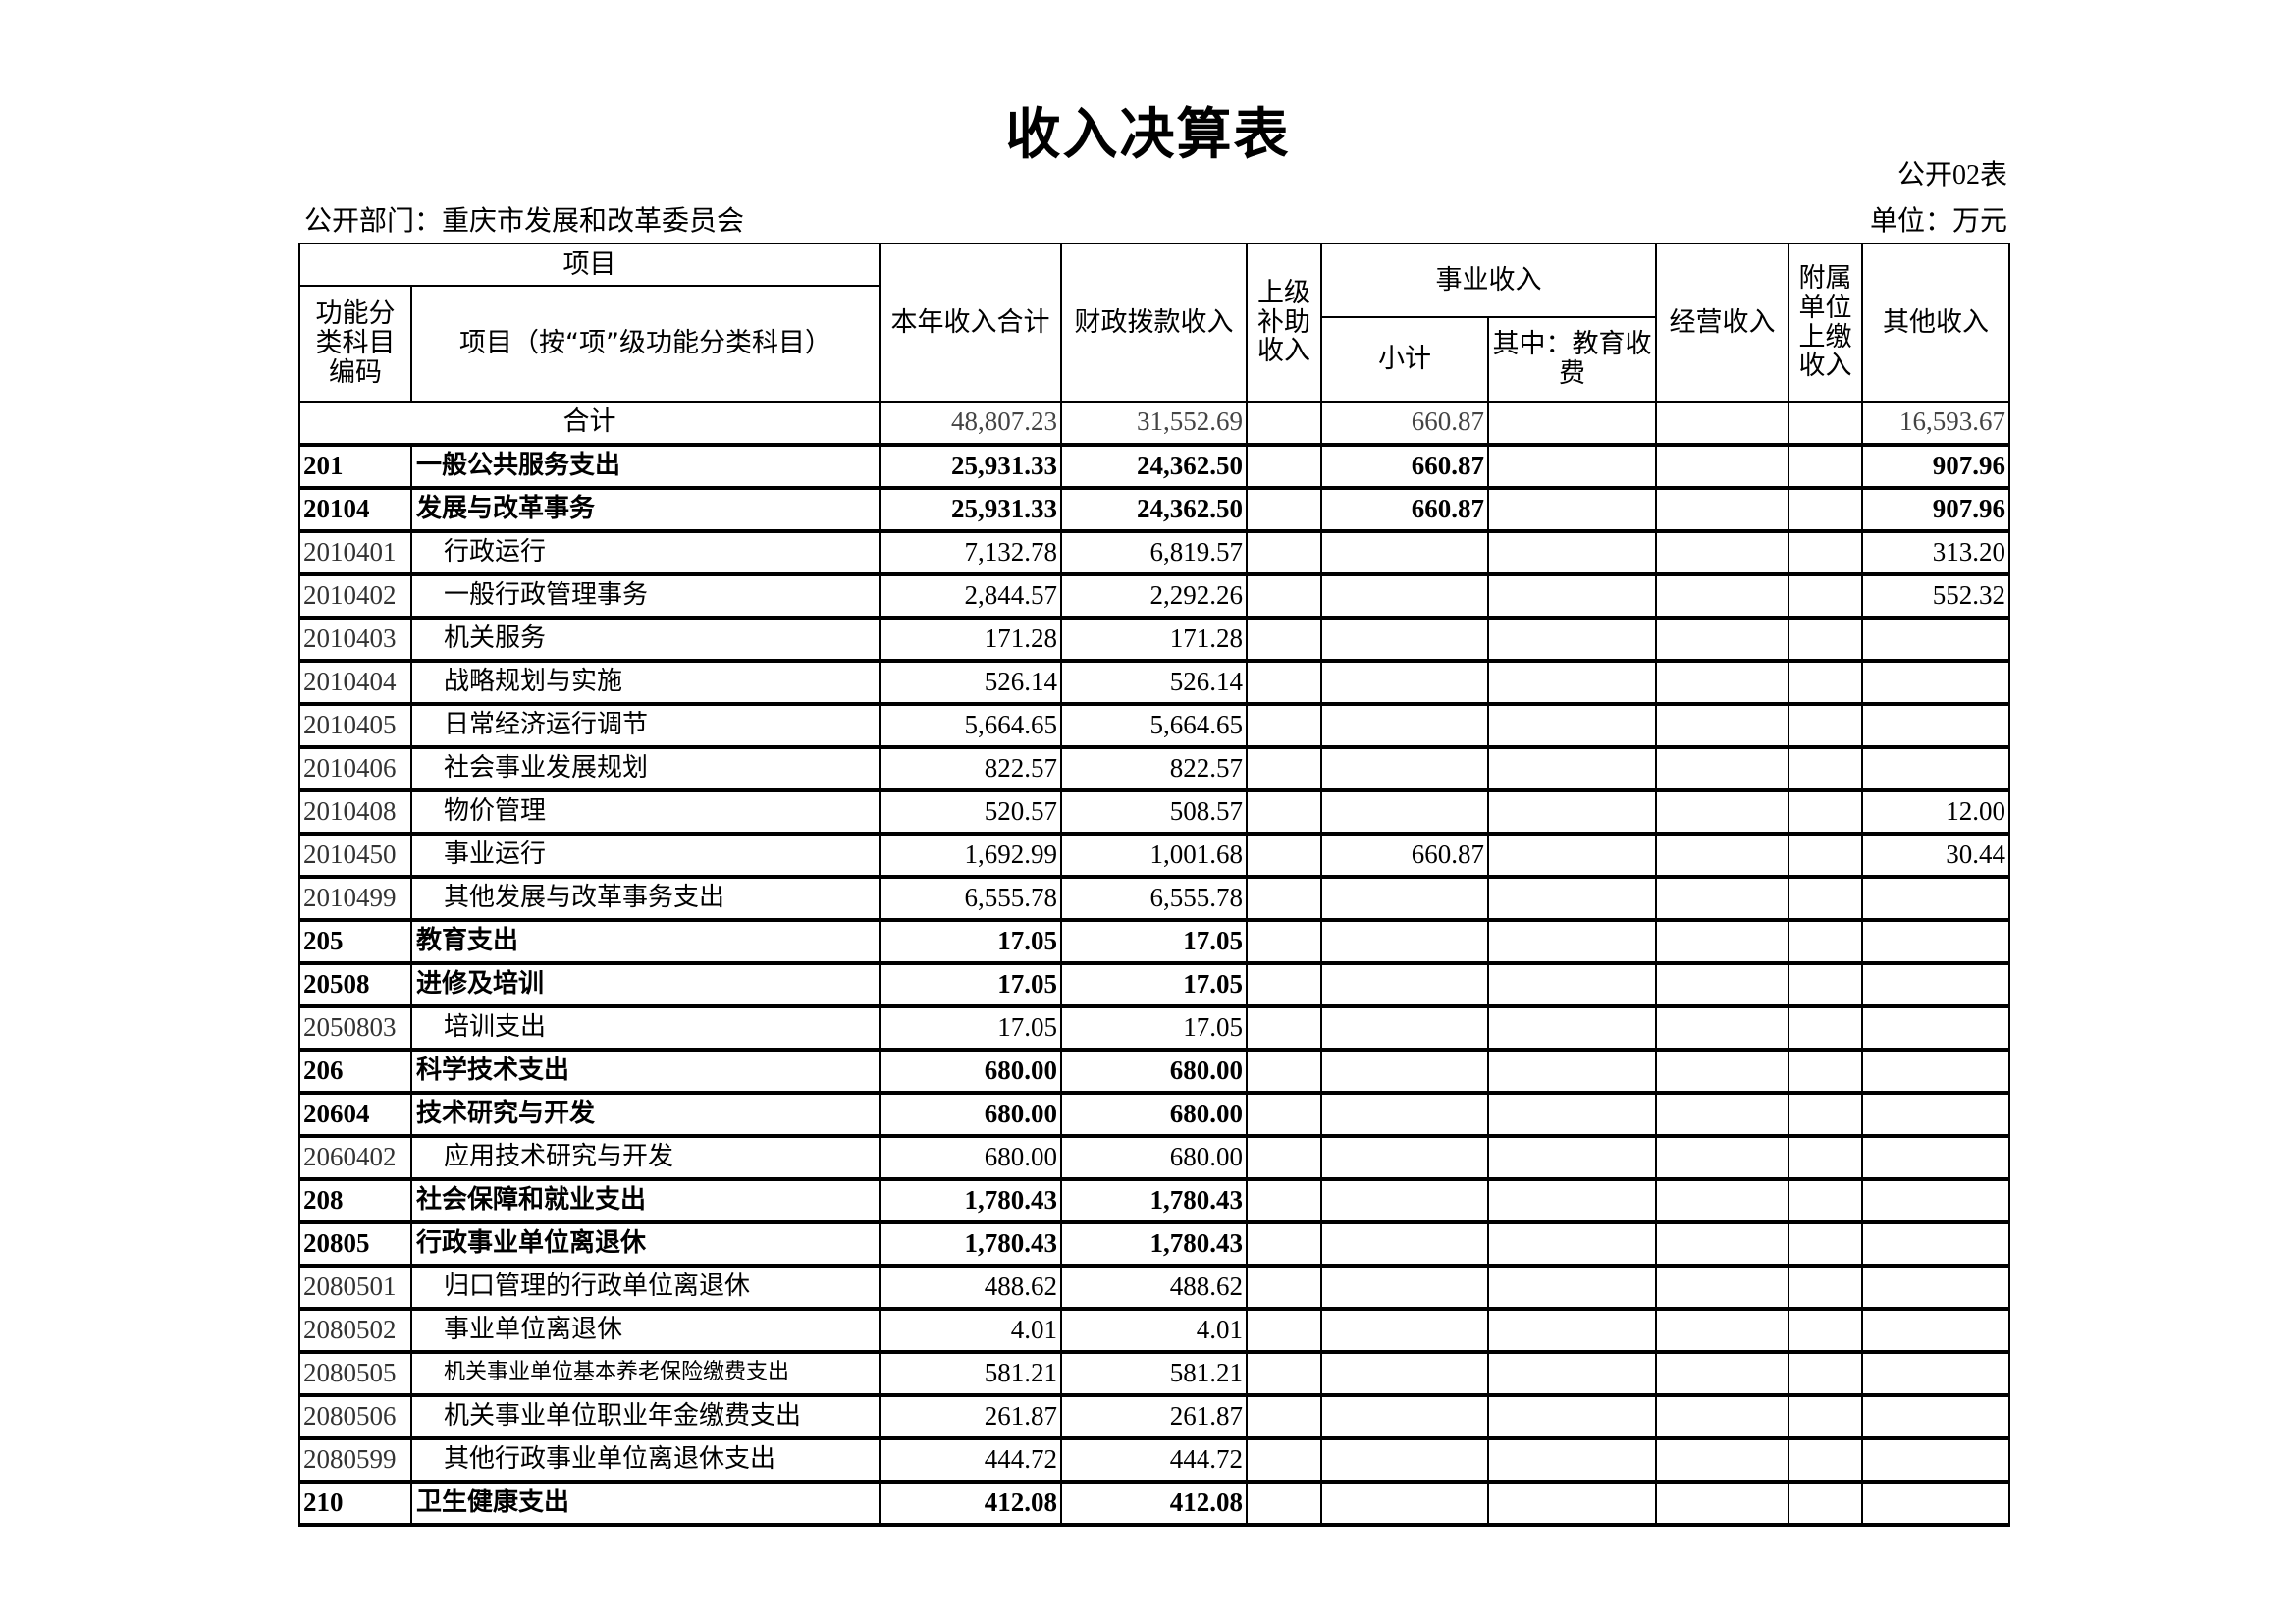 This screenshot has width=2296, height=1624. What do you see at coordinates (1935, 466) in the screenshot?
I see `other-cell: 907.96` at bounding box center [1935, 466].